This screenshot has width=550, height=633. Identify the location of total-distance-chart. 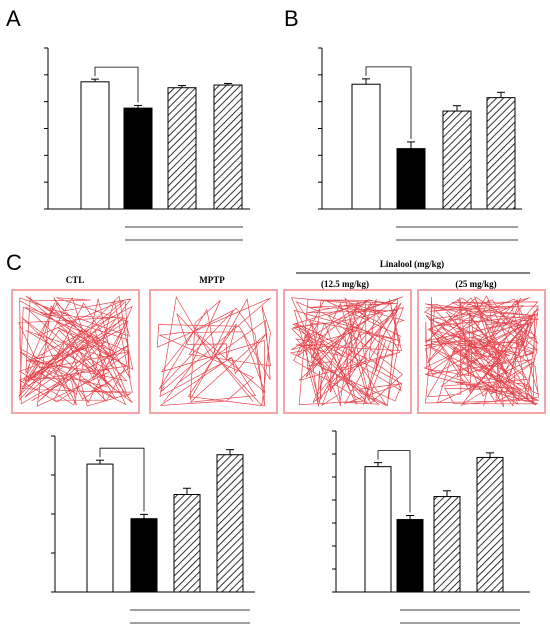
(153, 529).